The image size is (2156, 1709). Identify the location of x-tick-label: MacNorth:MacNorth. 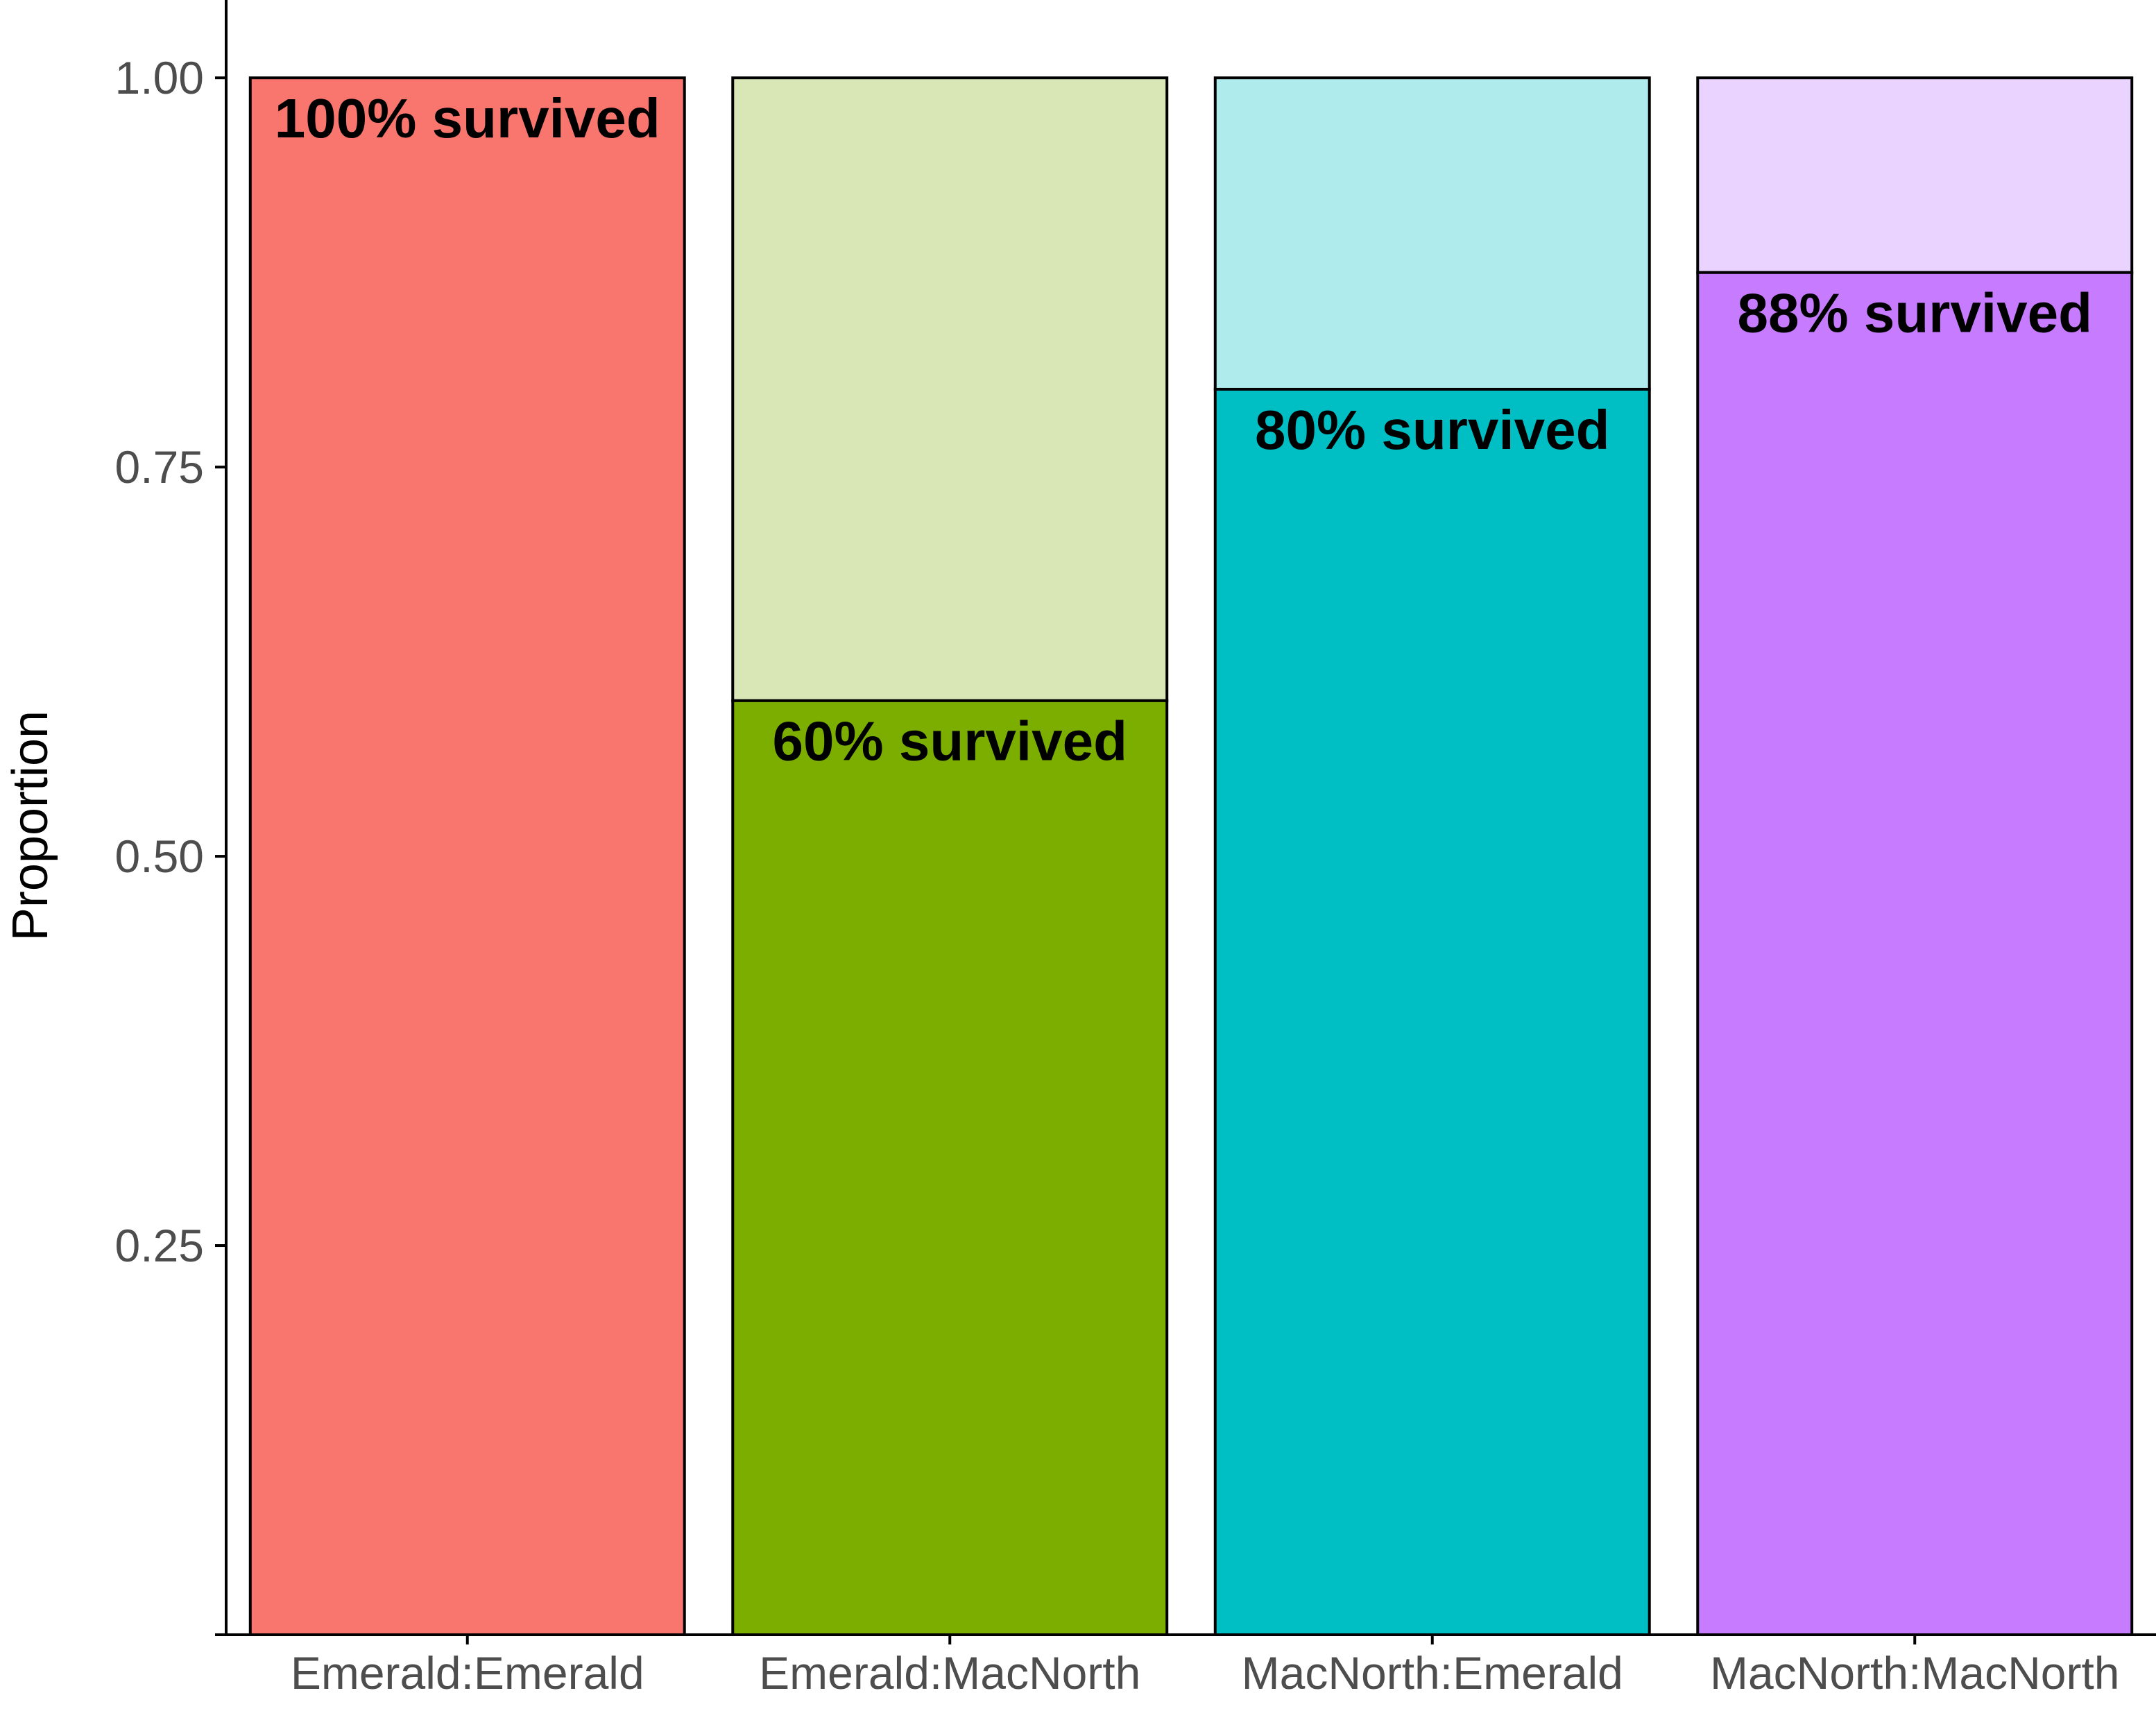
(1915, 1673).